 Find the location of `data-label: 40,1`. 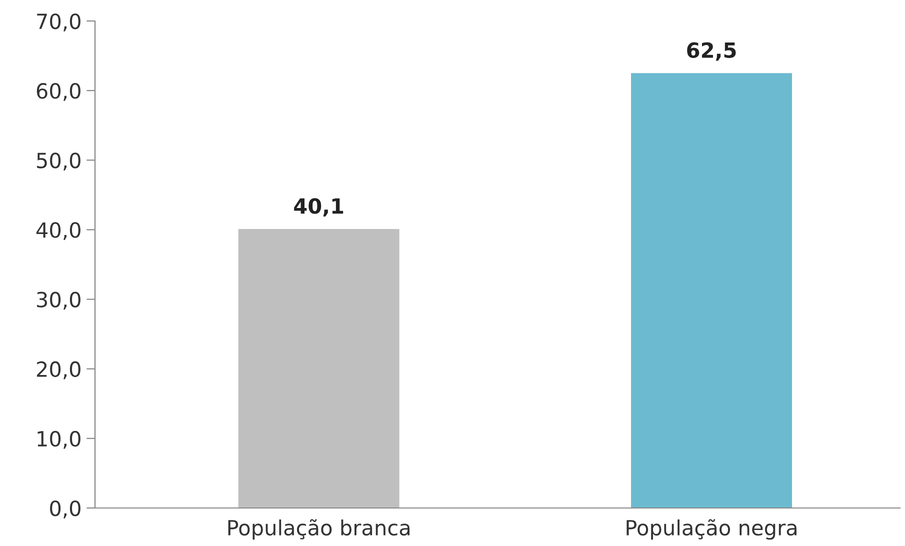

data-label: 40,1 is located at coordinates (319, 207).